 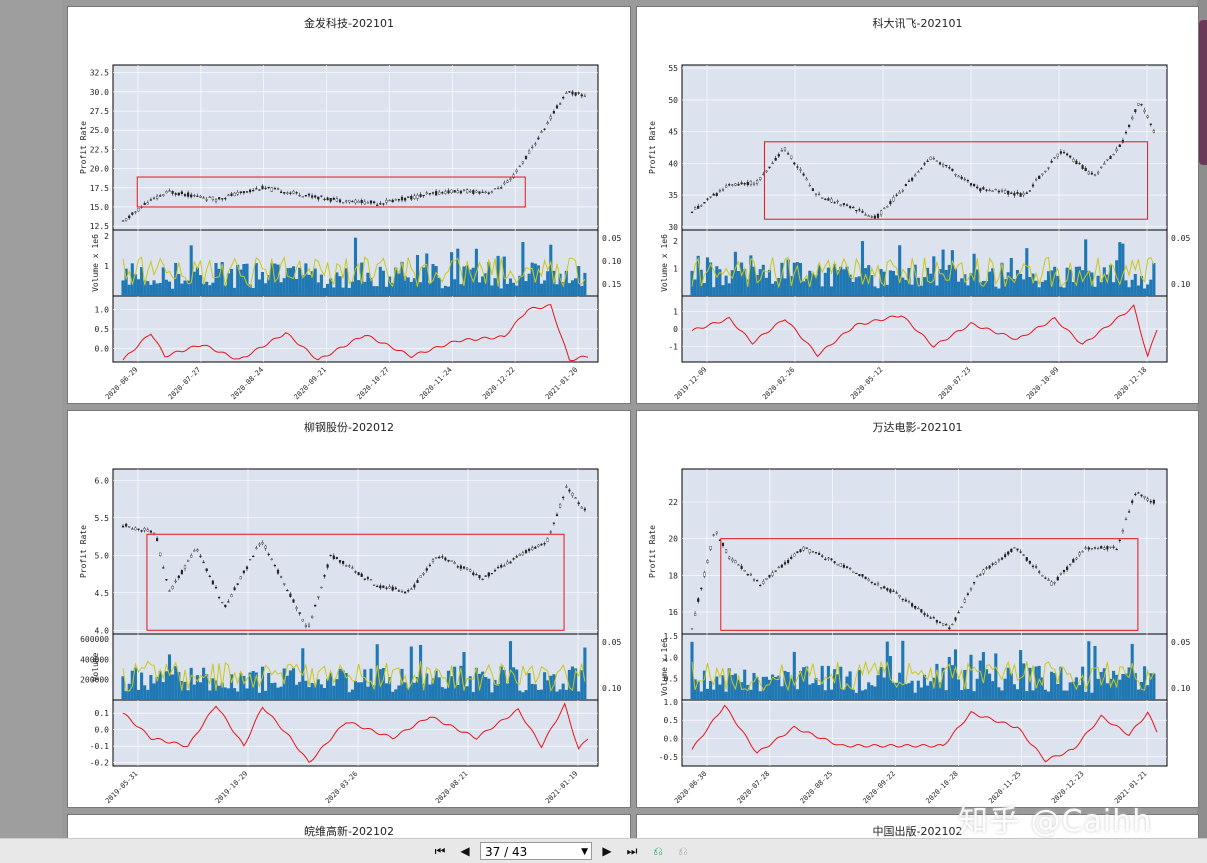 What do you see at coordinates (94, 659) in the screenshot?
I see `volume-tick-label: 400000` at bounding box center [94, 659].